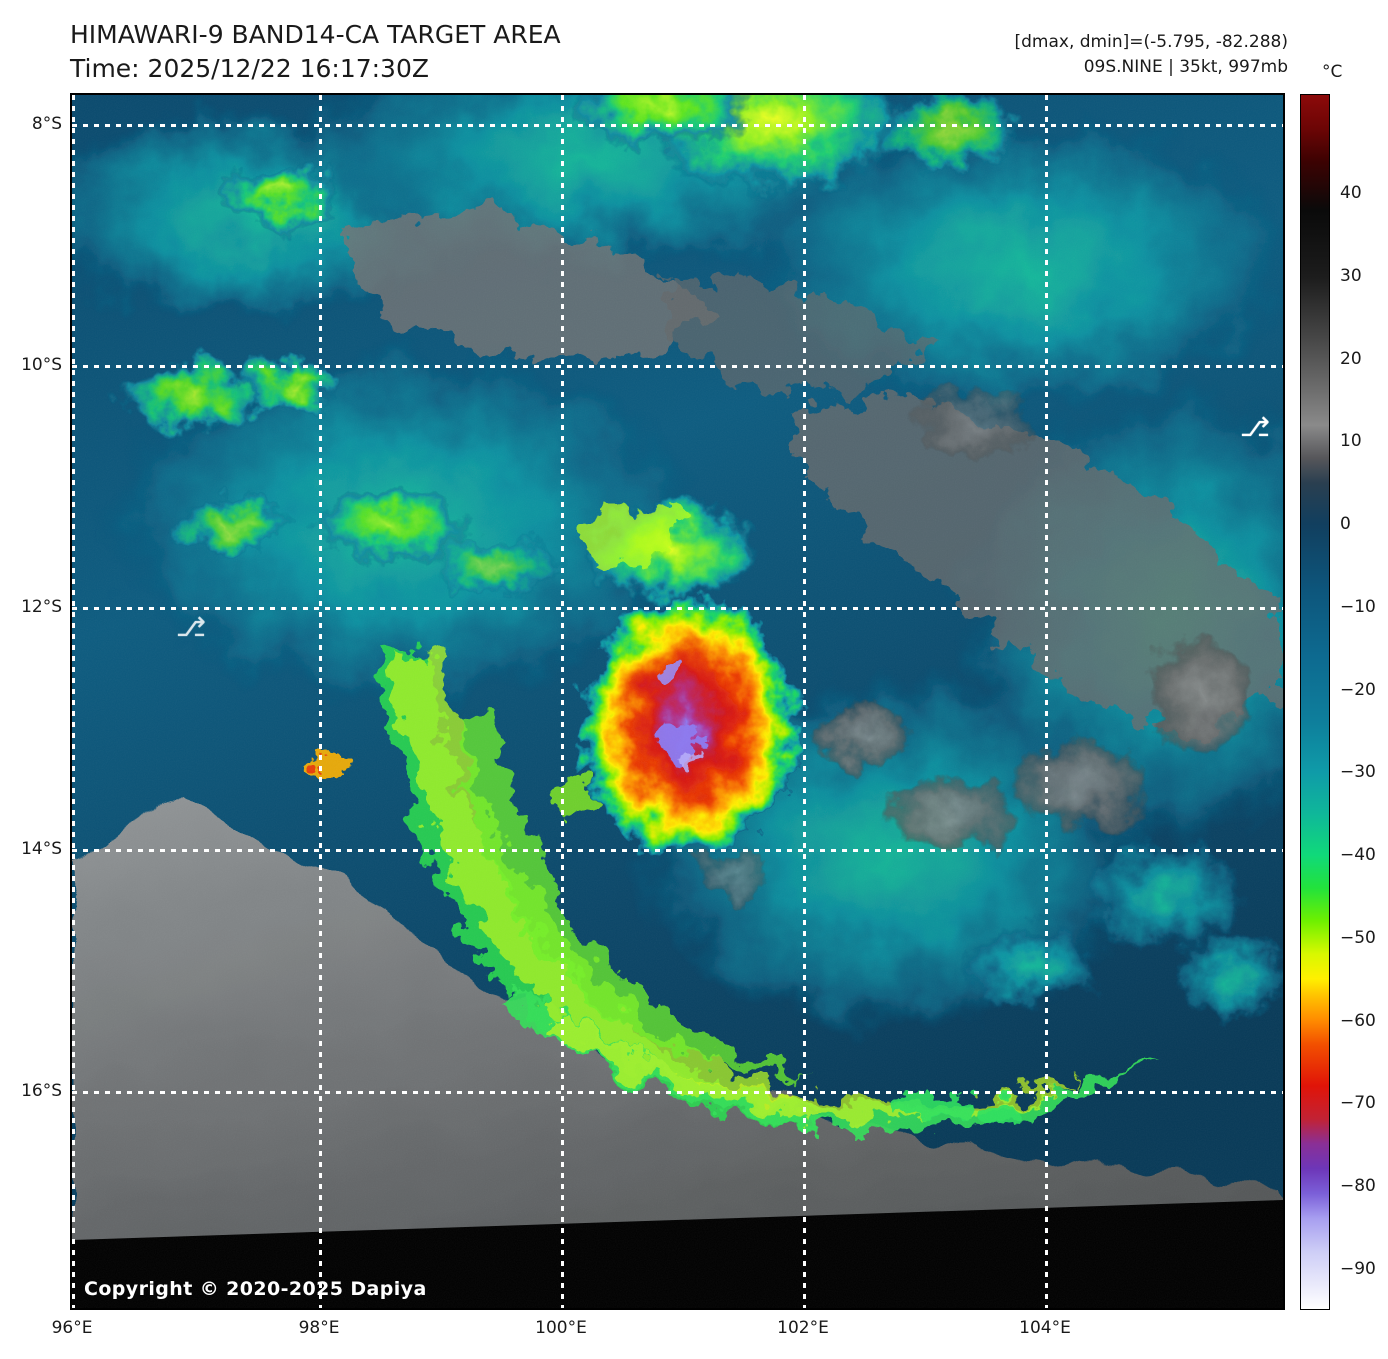 Image resolution: width=1388 pixels, height=1359 pixels. Describe the element at coordinates (1315, 702) in the screenshot. I see `colorbar` at that location.